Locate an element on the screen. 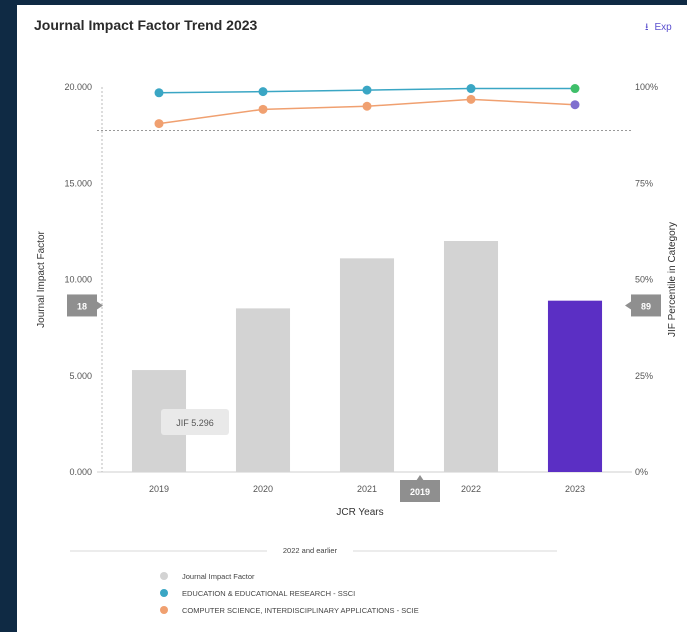 This screenshot has width=687, height=632. x-axis-label: JCR Years is located at coordinates (359, 512).